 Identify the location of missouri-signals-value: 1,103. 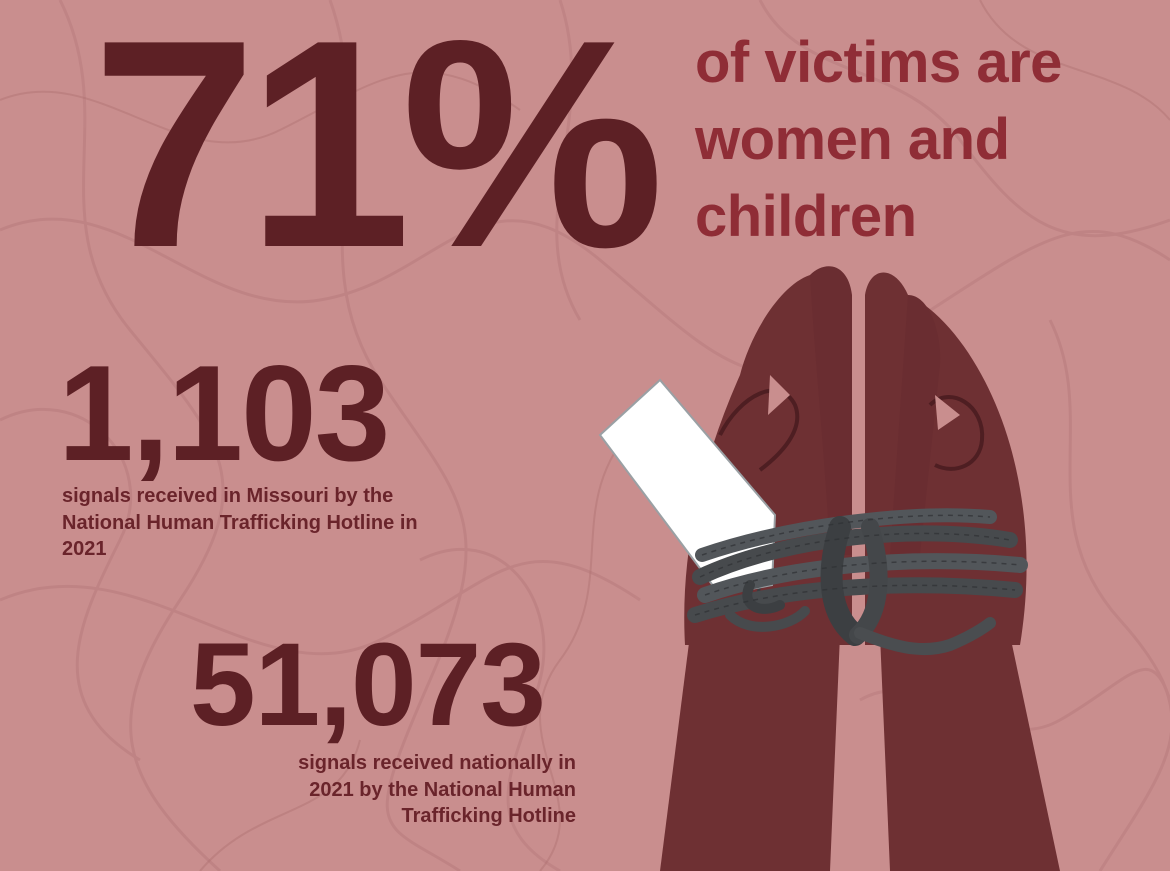
(224, 413).